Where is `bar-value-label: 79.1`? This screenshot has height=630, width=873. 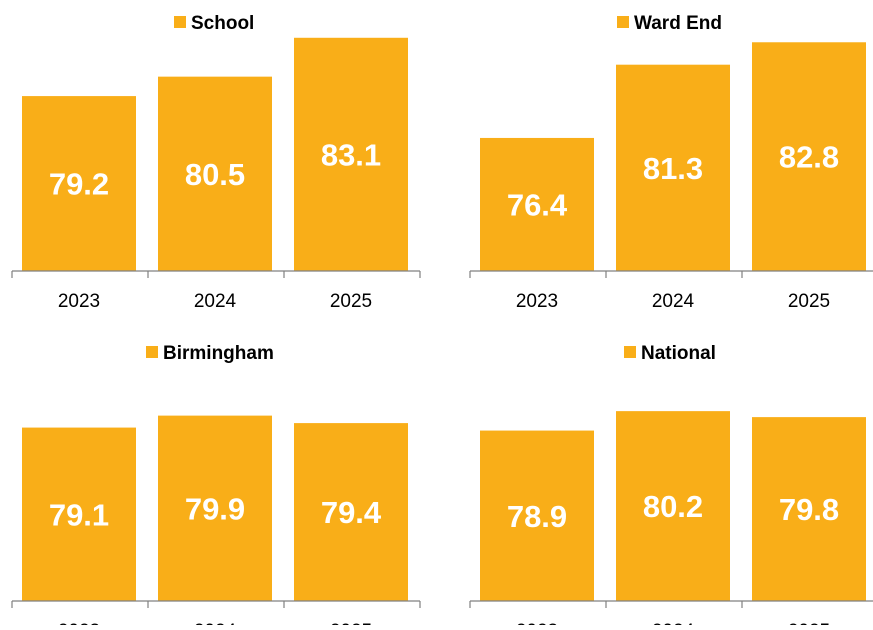 bar-value-label: 79.1 is located at coordinates (79, 514).